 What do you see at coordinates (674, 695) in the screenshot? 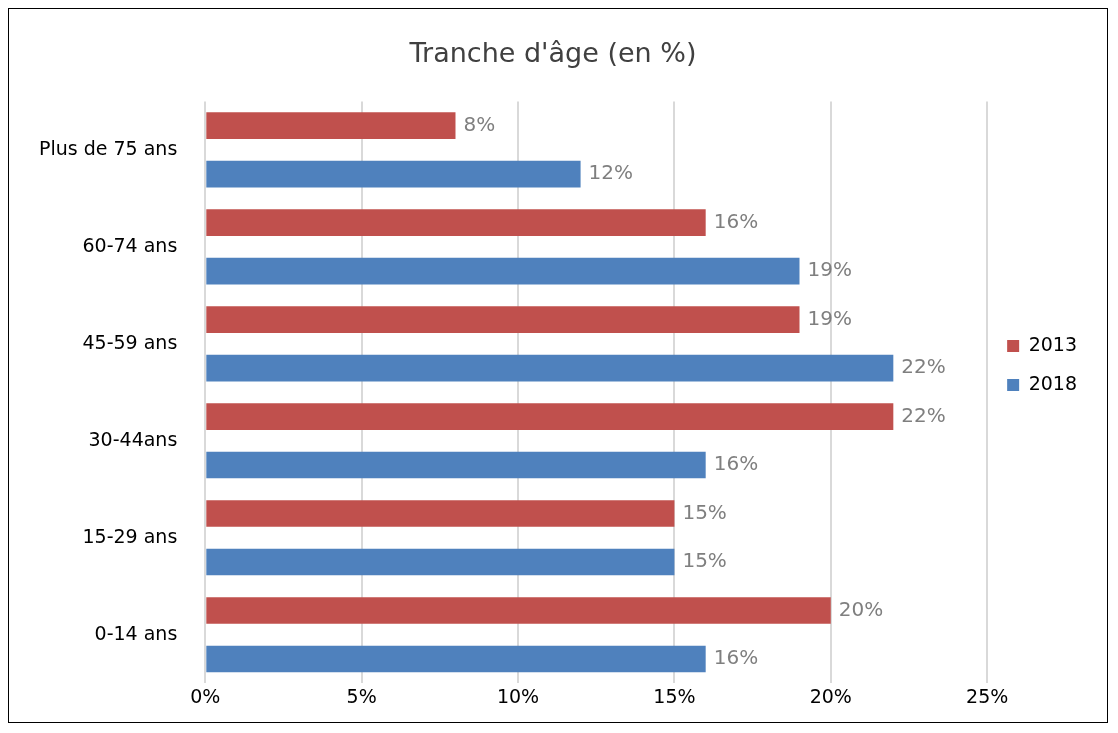
I see `x-tick-label: 15%` at bounding box center [674, 695].